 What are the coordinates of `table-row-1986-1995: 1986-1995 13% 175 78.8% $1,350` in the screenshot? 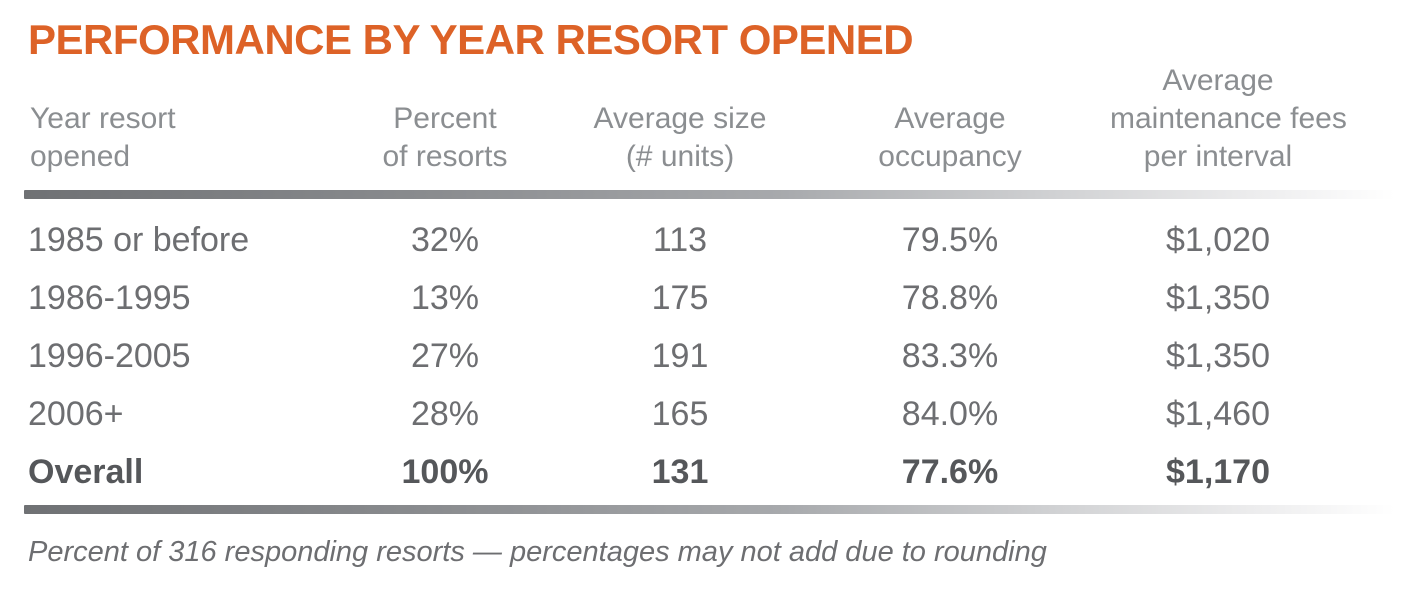 It's located at (709, 298).